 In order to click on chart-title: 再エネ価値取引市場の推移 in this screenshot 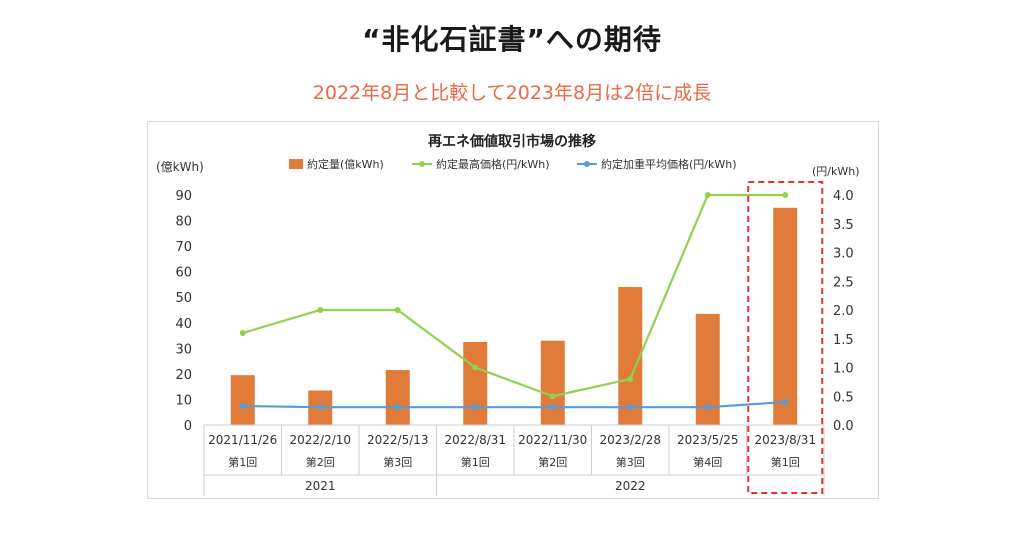, I will do `click(512, 141)`.